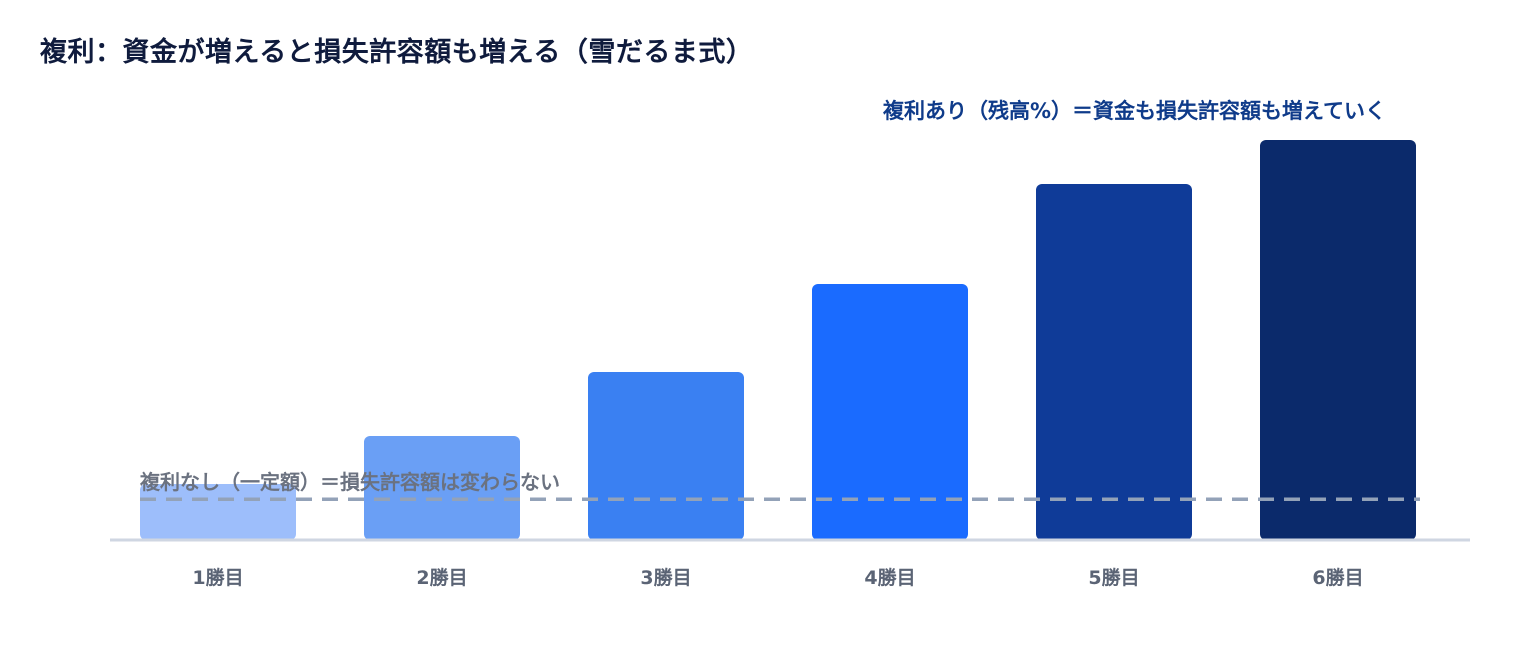  What do you see at coordinates (350, 482) in the screenshot?
I see `flat-annotation: 複利なし（一定額）＝損失許容額は変わらない` at bounding box center [350, 482].